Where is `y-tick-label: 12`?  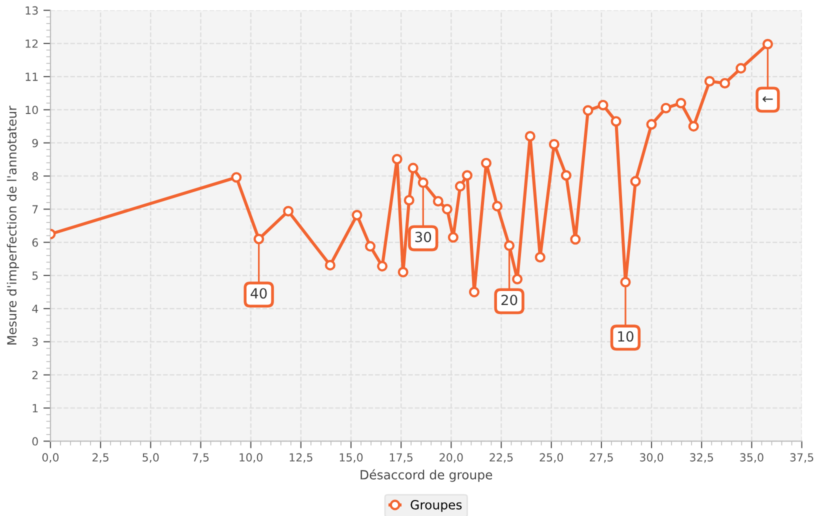
y-tick-label: 12 is located at coordinates (32, 43).